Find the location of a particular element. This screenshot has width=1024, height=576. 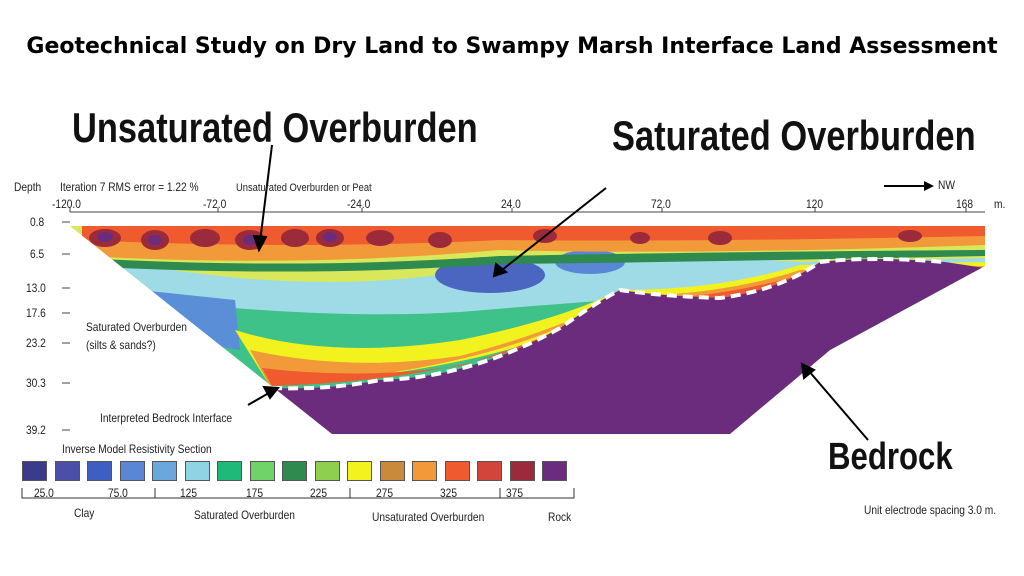

legend-title: Inverse Model Resistivity Section is located at coordinates (137, 449).